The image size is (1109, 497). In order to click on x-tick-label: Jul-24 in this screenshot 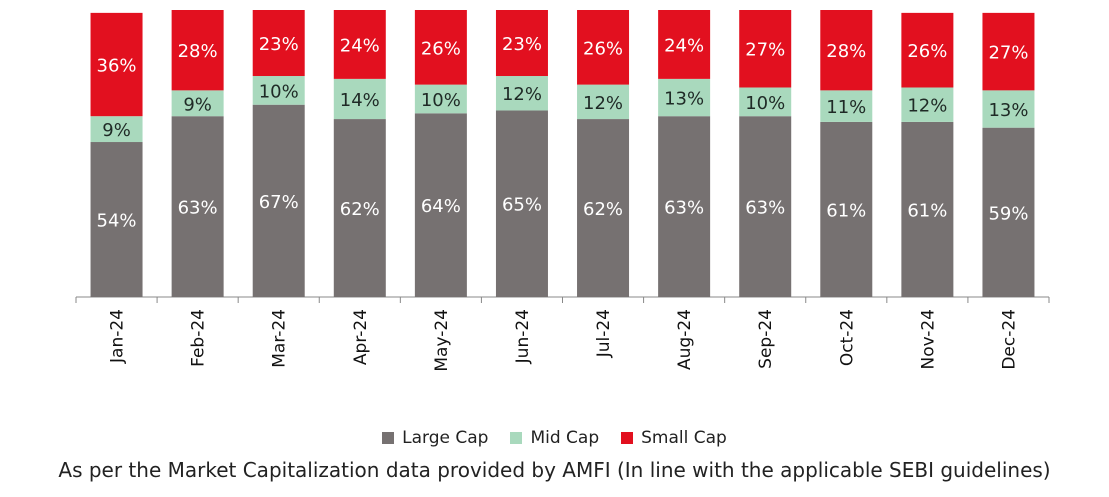, I will do `click(604, 333)`.